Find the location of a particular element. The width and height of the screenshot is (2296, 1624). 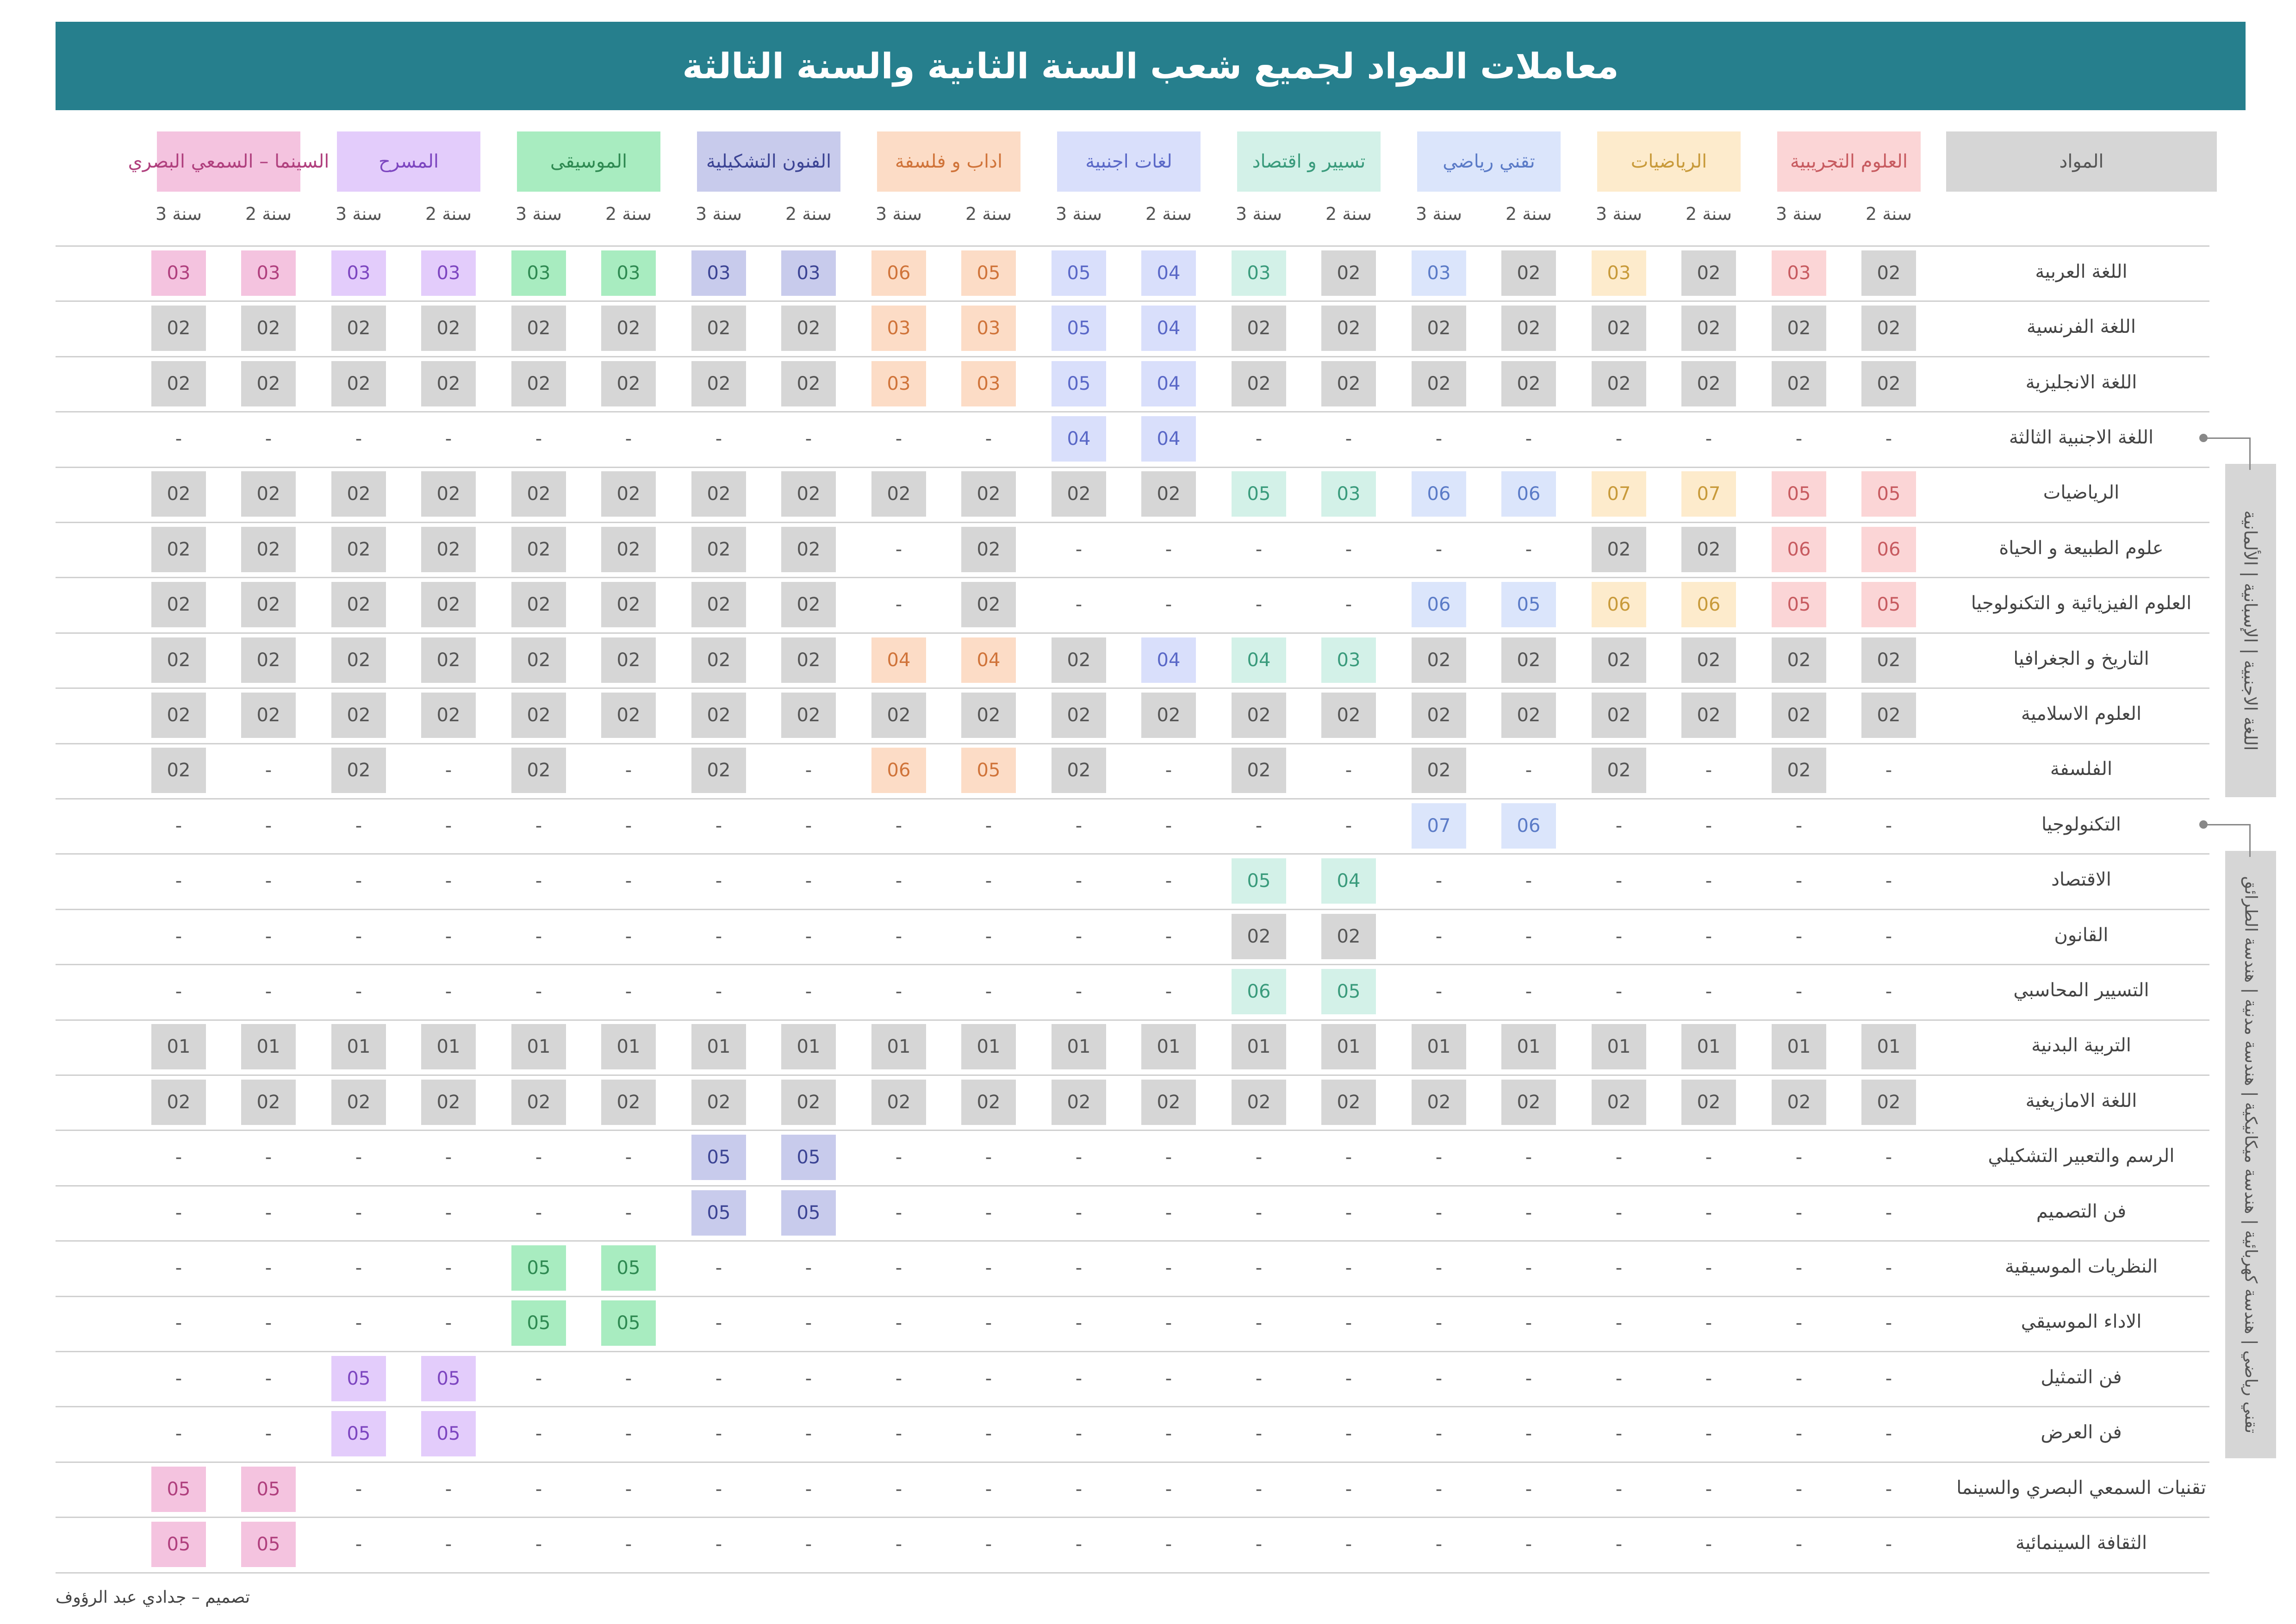

connector-dot is located at coordinates (2203, 824).